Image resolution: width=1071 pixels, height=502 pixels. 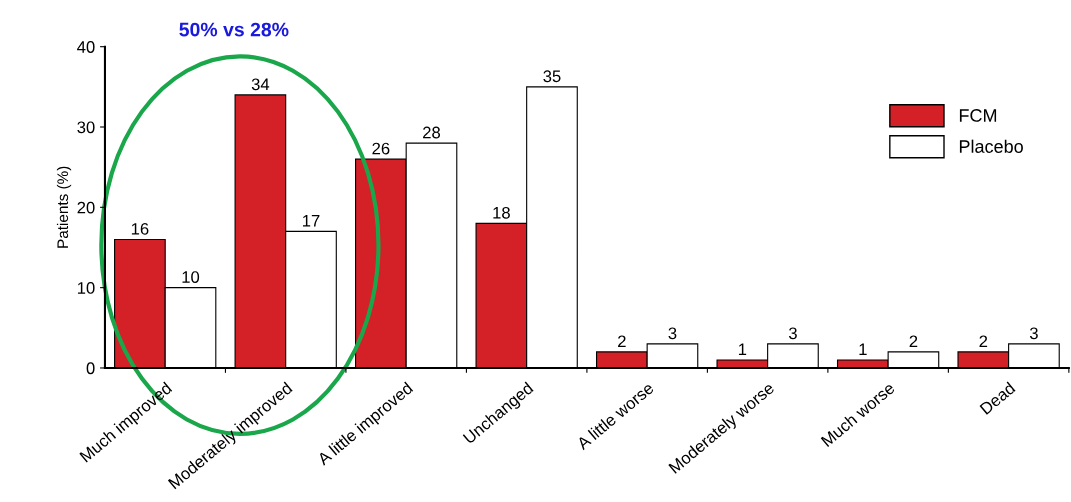 I want to click on y-tick-label: 20, so click(x=86, y=207).